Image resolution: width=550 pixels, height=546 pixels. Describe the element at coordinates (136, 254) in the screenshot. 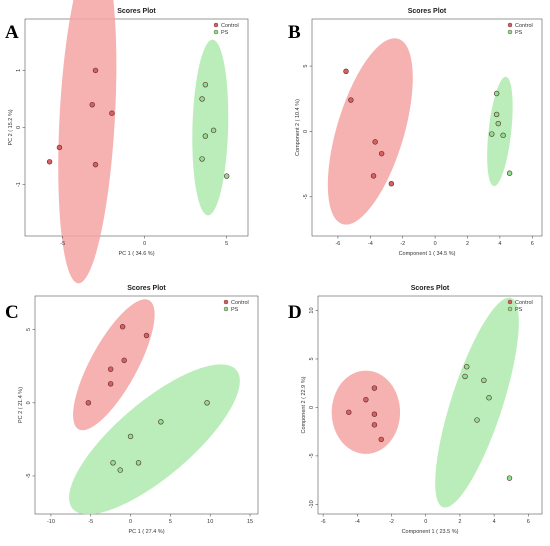

I see `x-axis-label: PC 1 ( 34.6 %)` at that location.